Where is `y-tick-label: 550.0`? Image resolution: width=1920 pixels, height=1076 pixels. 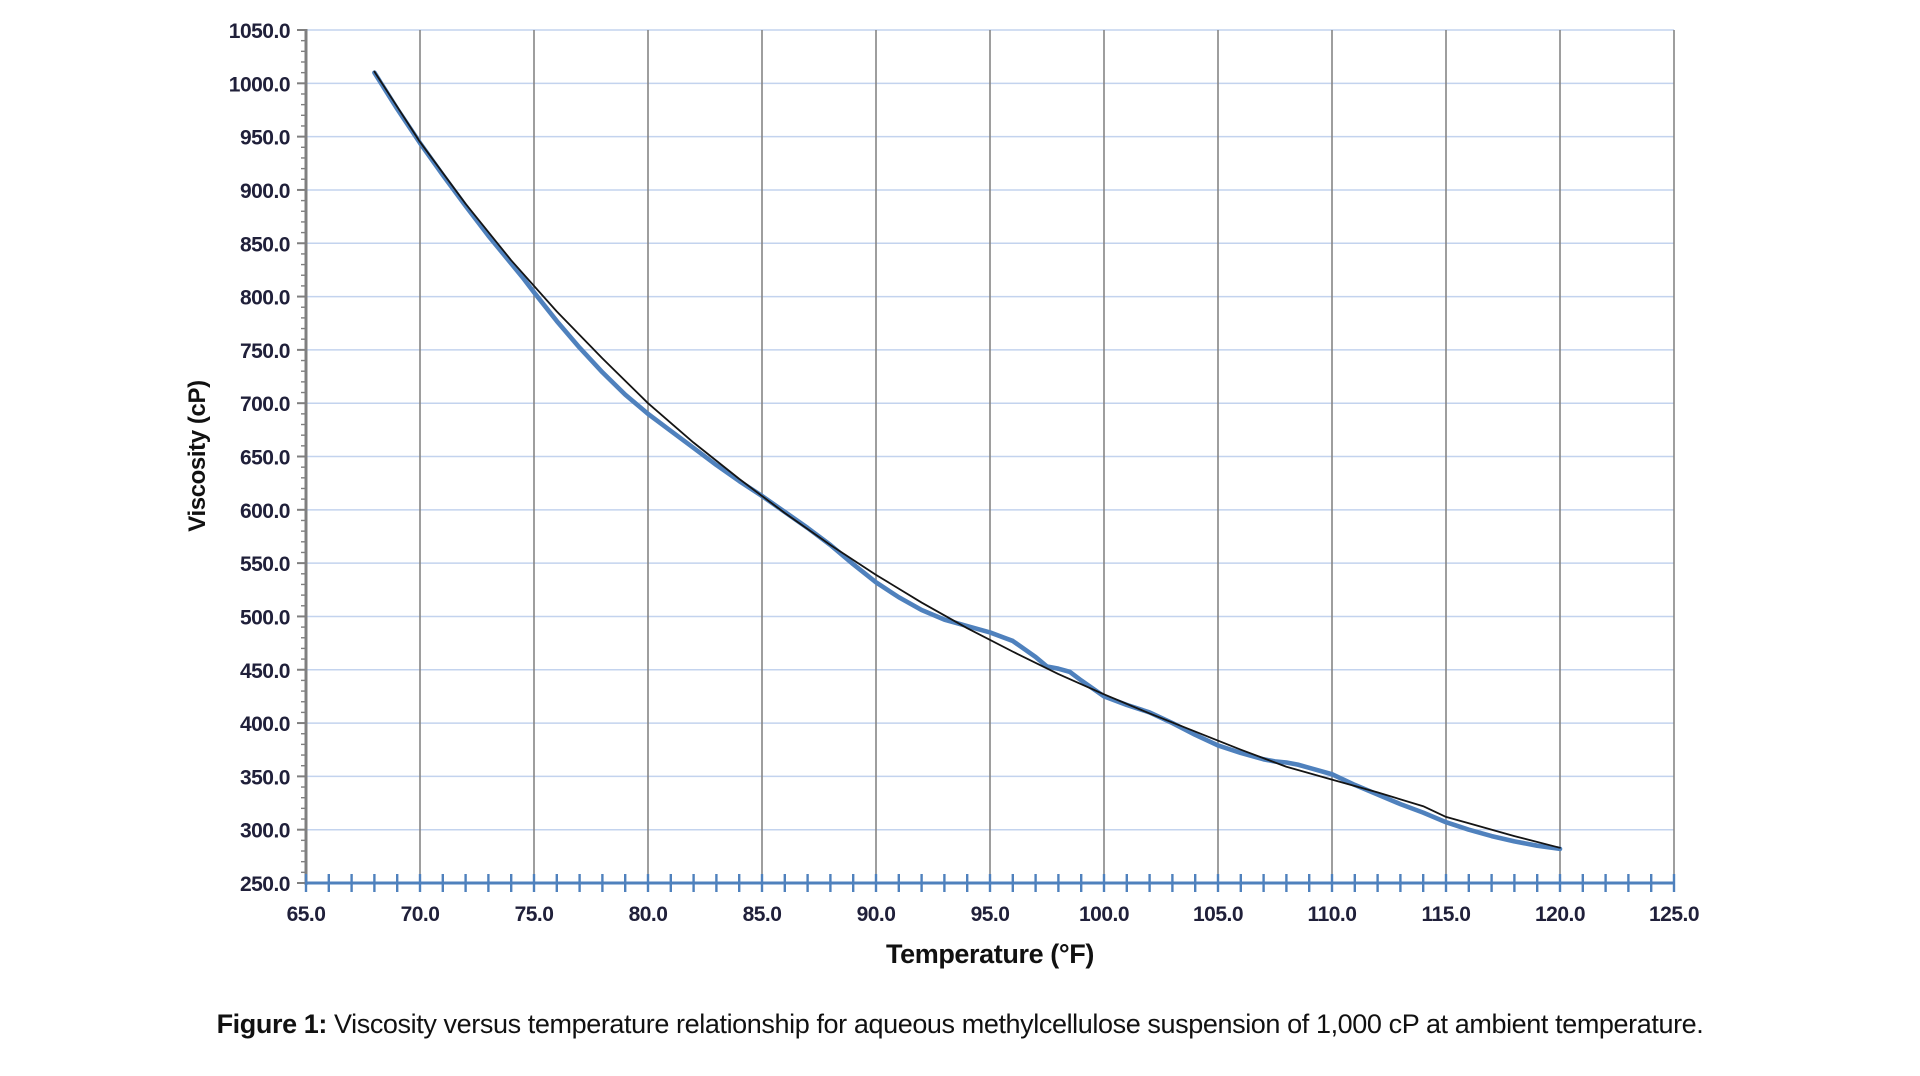 y-tick-label: 550.0 is located at coordinates (265, 564).